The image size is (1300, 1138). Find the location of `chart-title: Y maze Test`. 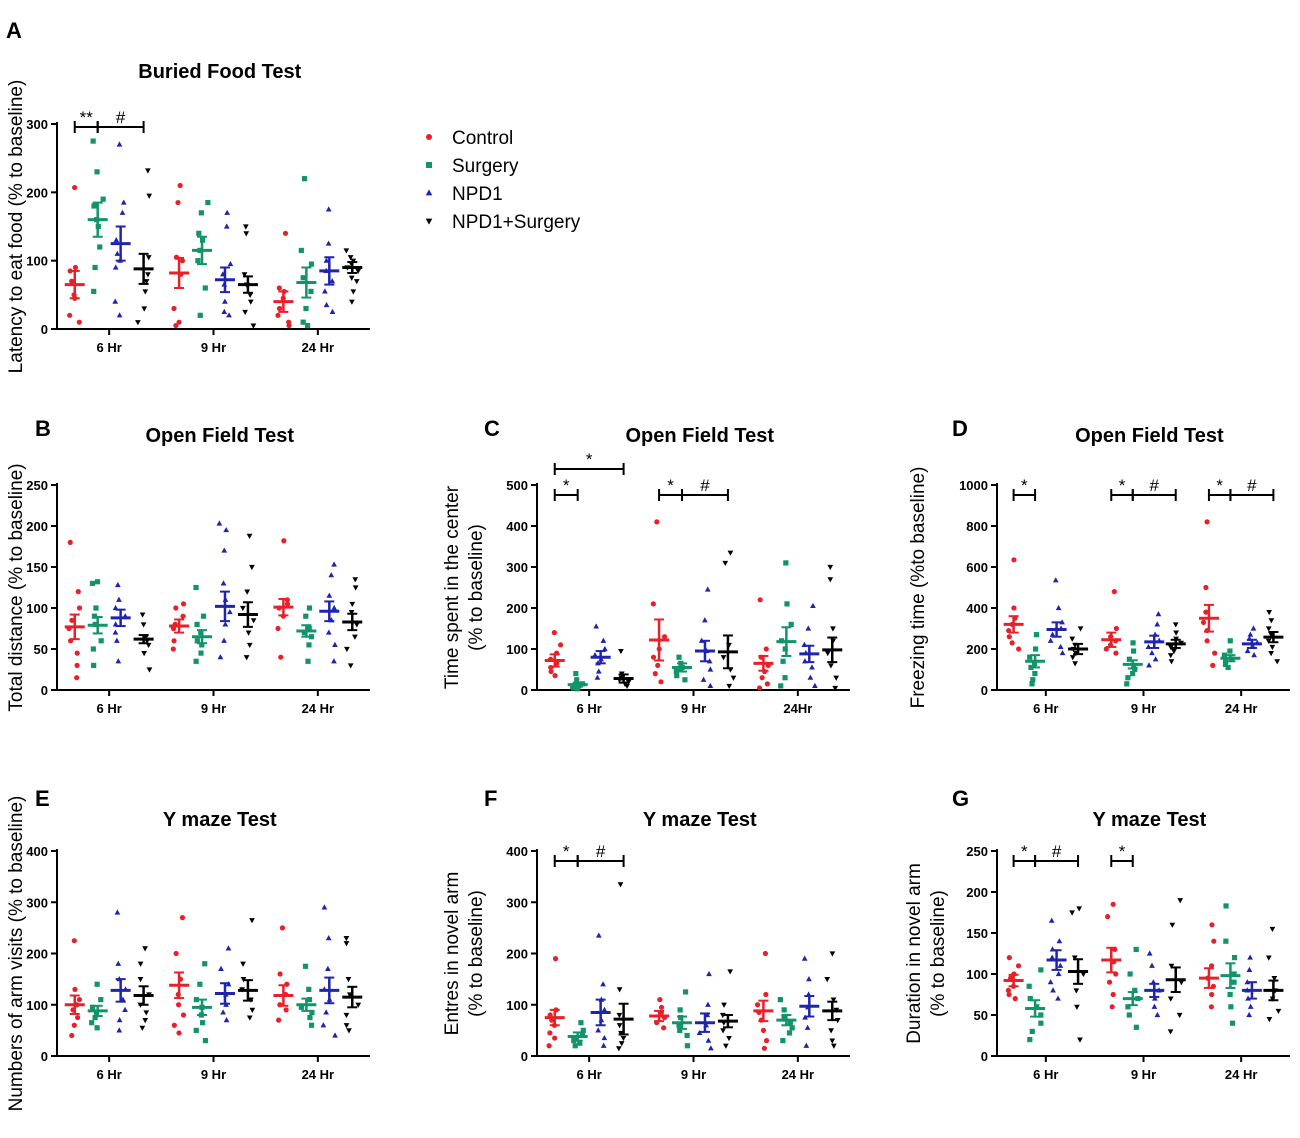

chart-title: Y maze Test is located at coordinates (1149, 820).